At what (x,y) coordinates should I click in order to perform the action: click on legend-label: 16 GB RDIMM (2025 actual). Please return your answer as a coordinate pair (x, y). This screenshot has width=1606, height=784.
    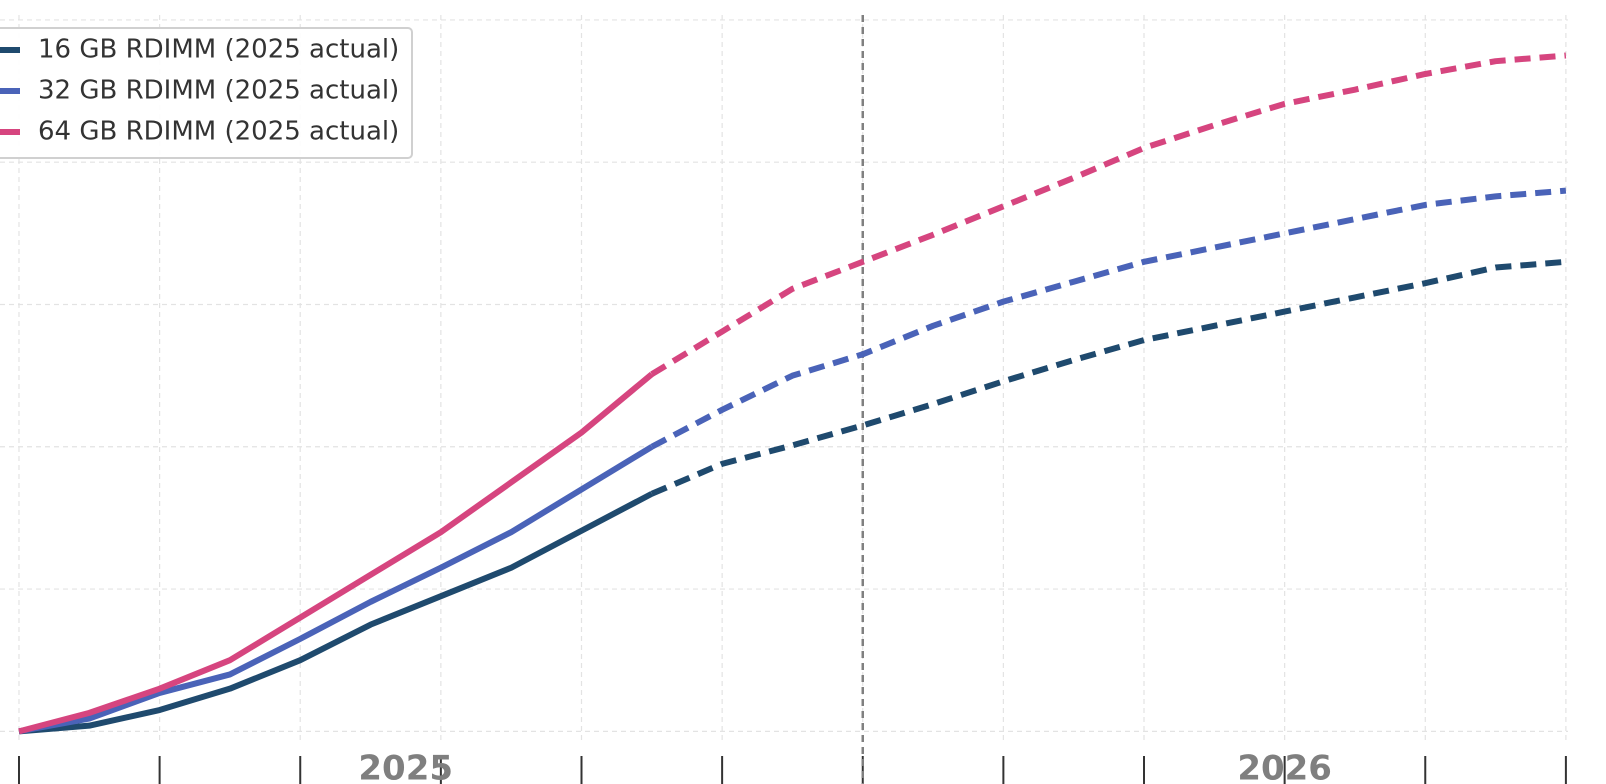
    Looking at the image, I should click on (218, 50).